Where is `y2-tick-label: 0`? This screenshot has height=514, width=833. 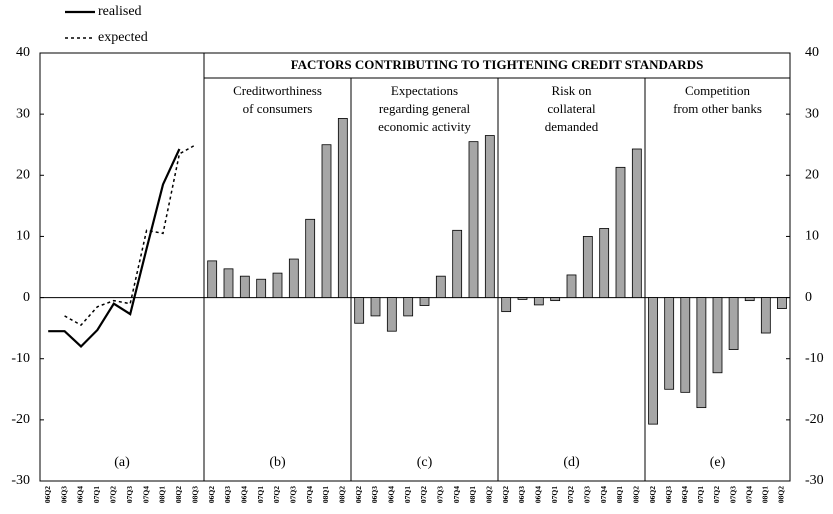
y2-tick-label: 0 is located at coordinates (808, 297).